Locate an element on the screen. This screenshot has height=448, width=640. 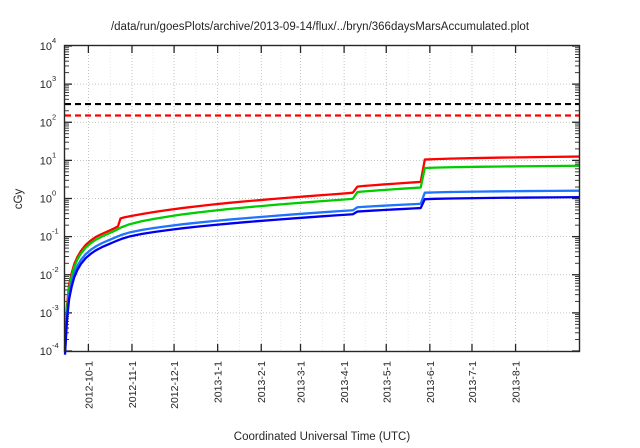
y-tick-label-group: 10⁴ is located at coordinates (48, 44).